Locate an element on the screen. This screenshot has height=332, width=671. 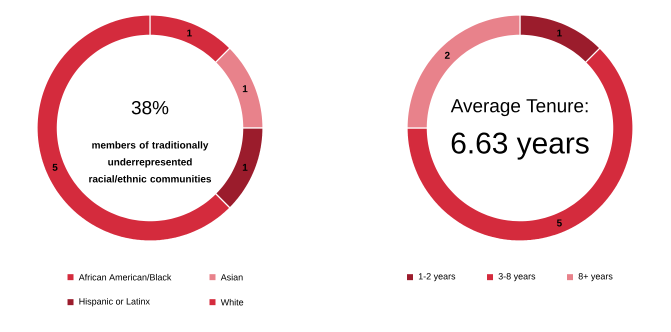
legend-label: 8+ years is located at coordinates (595, 277).